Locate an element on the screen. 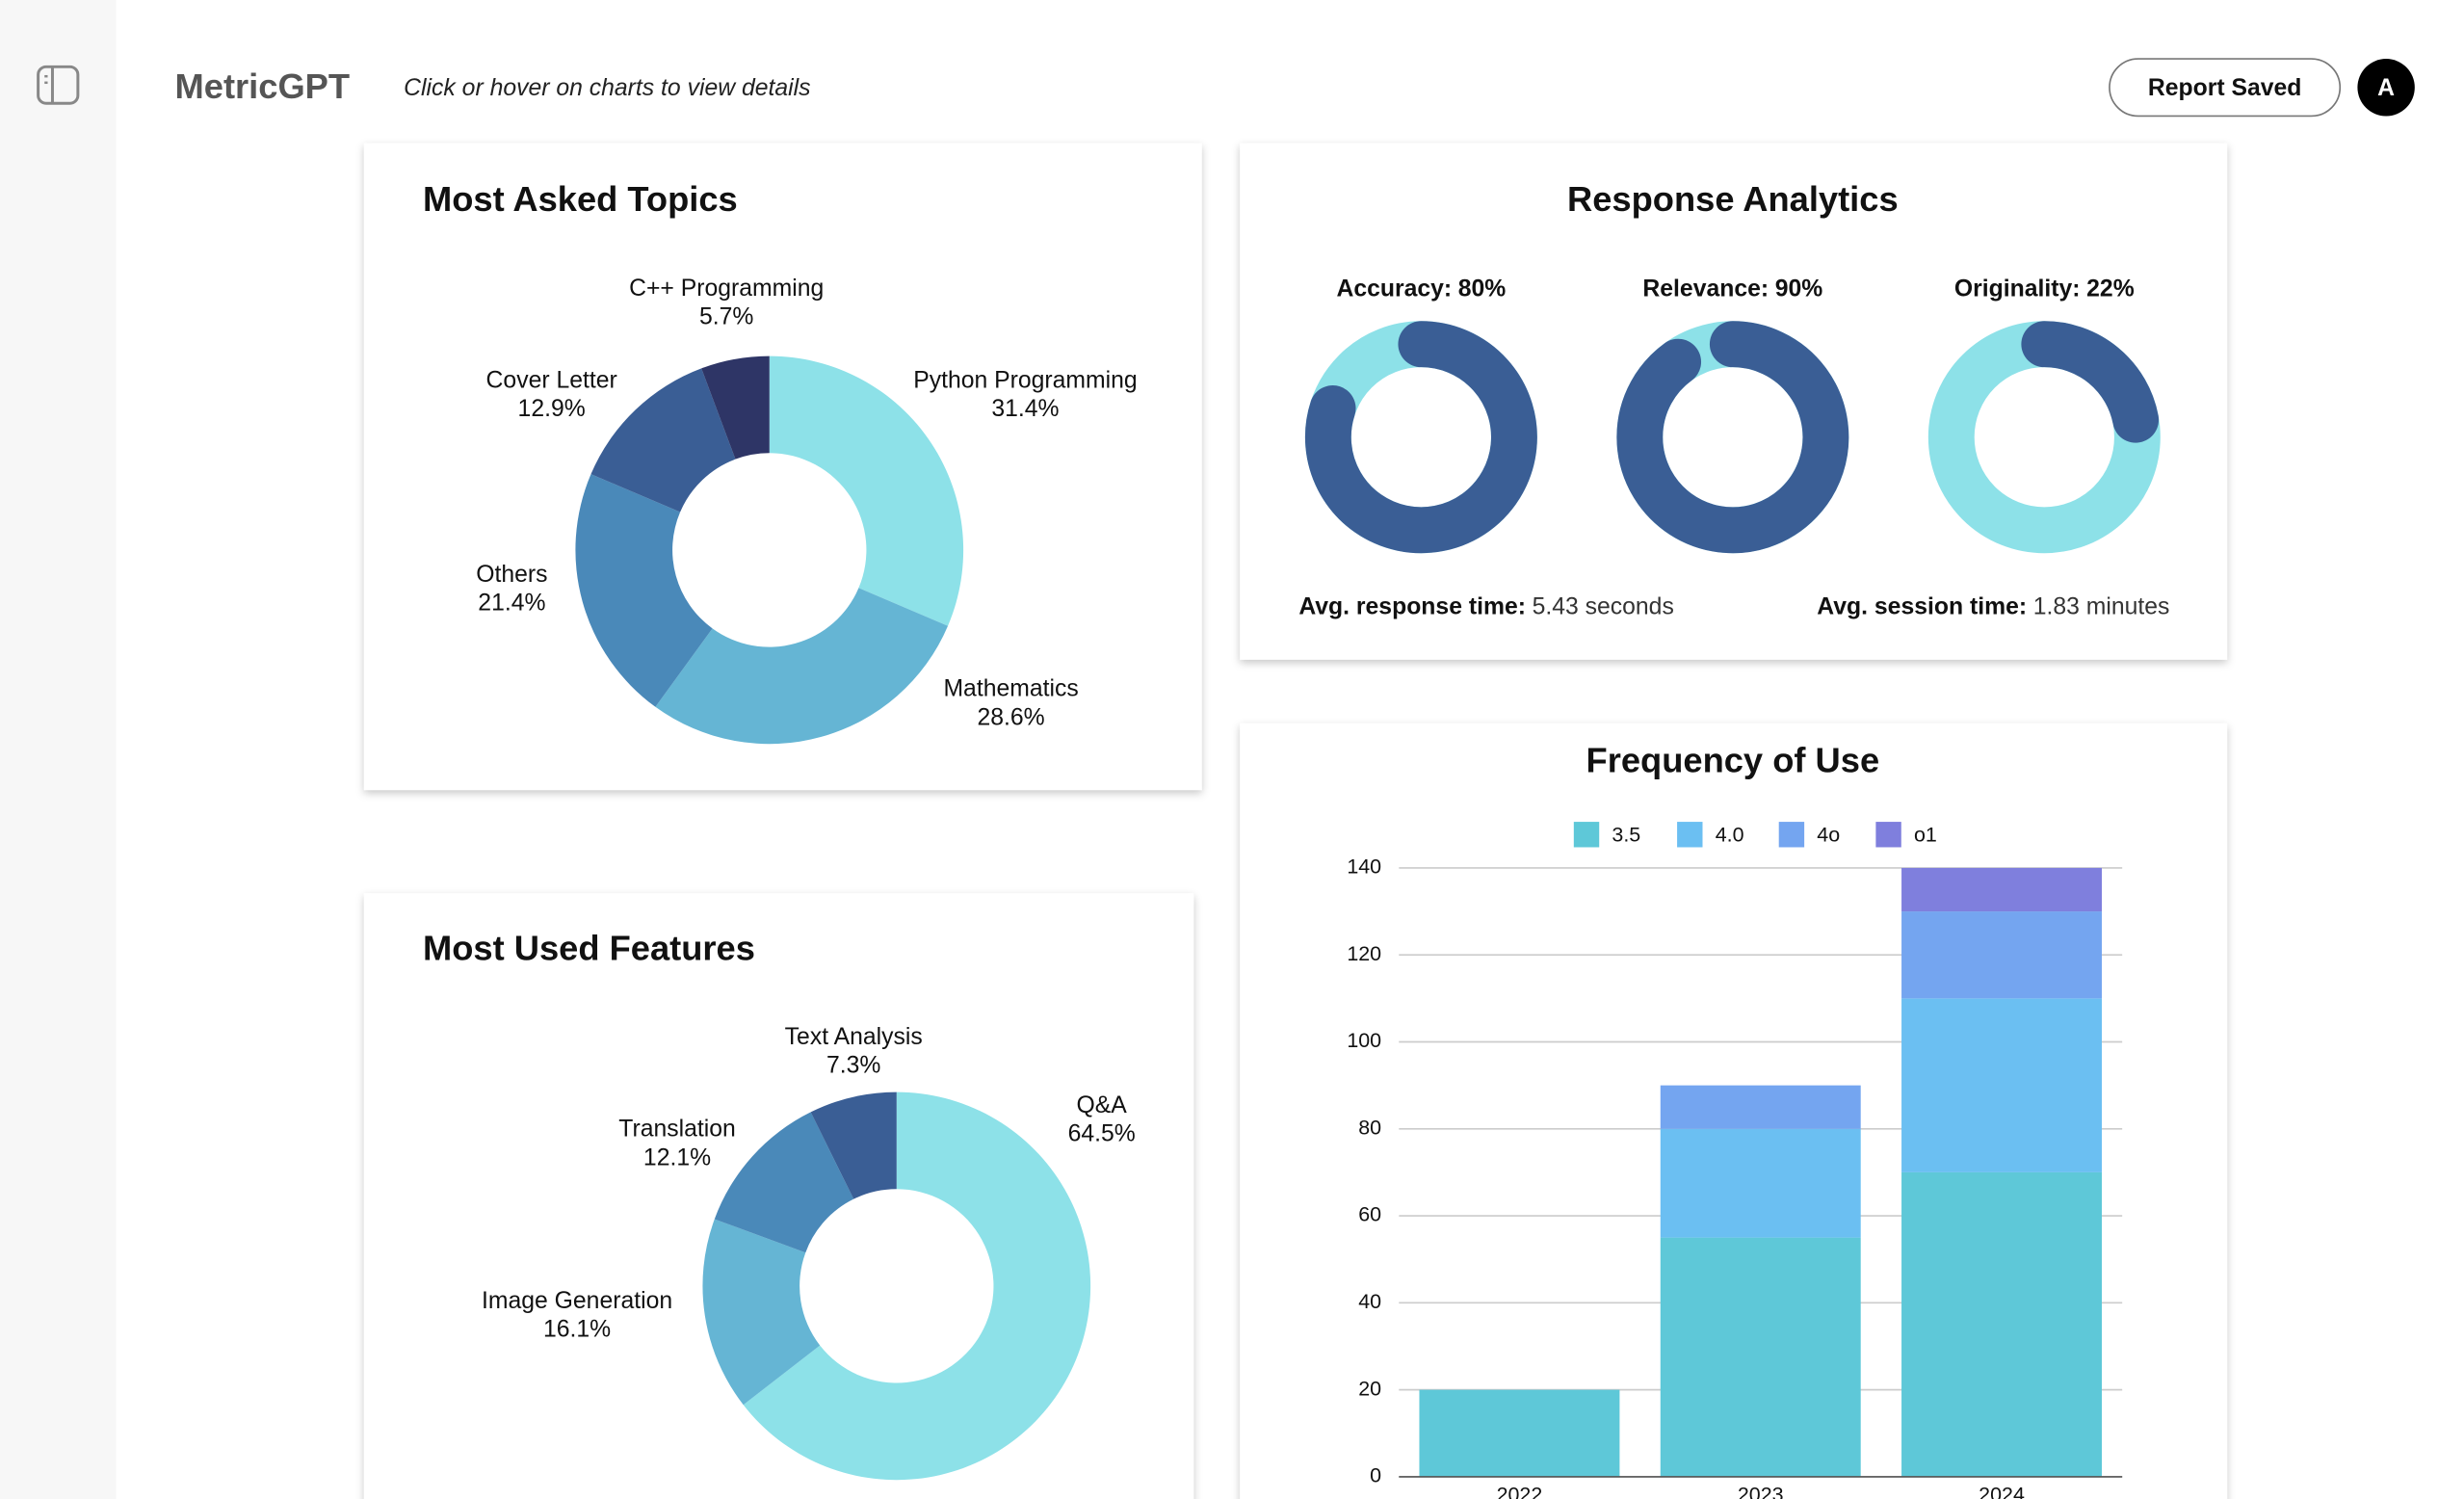  y-tick-label: 80 is located at coordinates (1369, 1127).